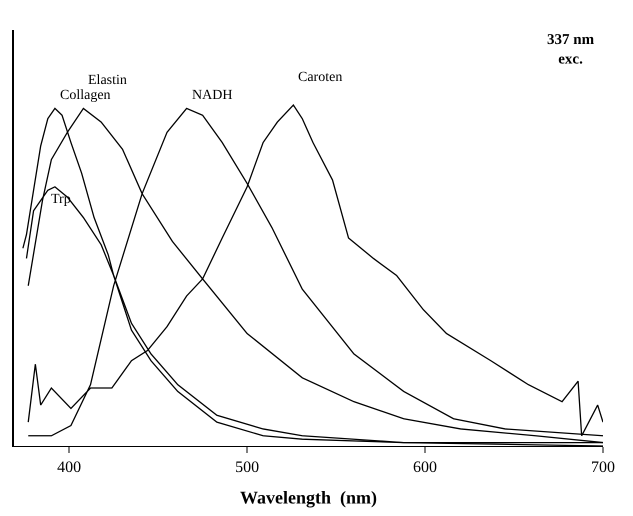 Image resolution: width=633 pixels, height=516 pixels. I want to click on series-label: Collagen, so click(85, 95).